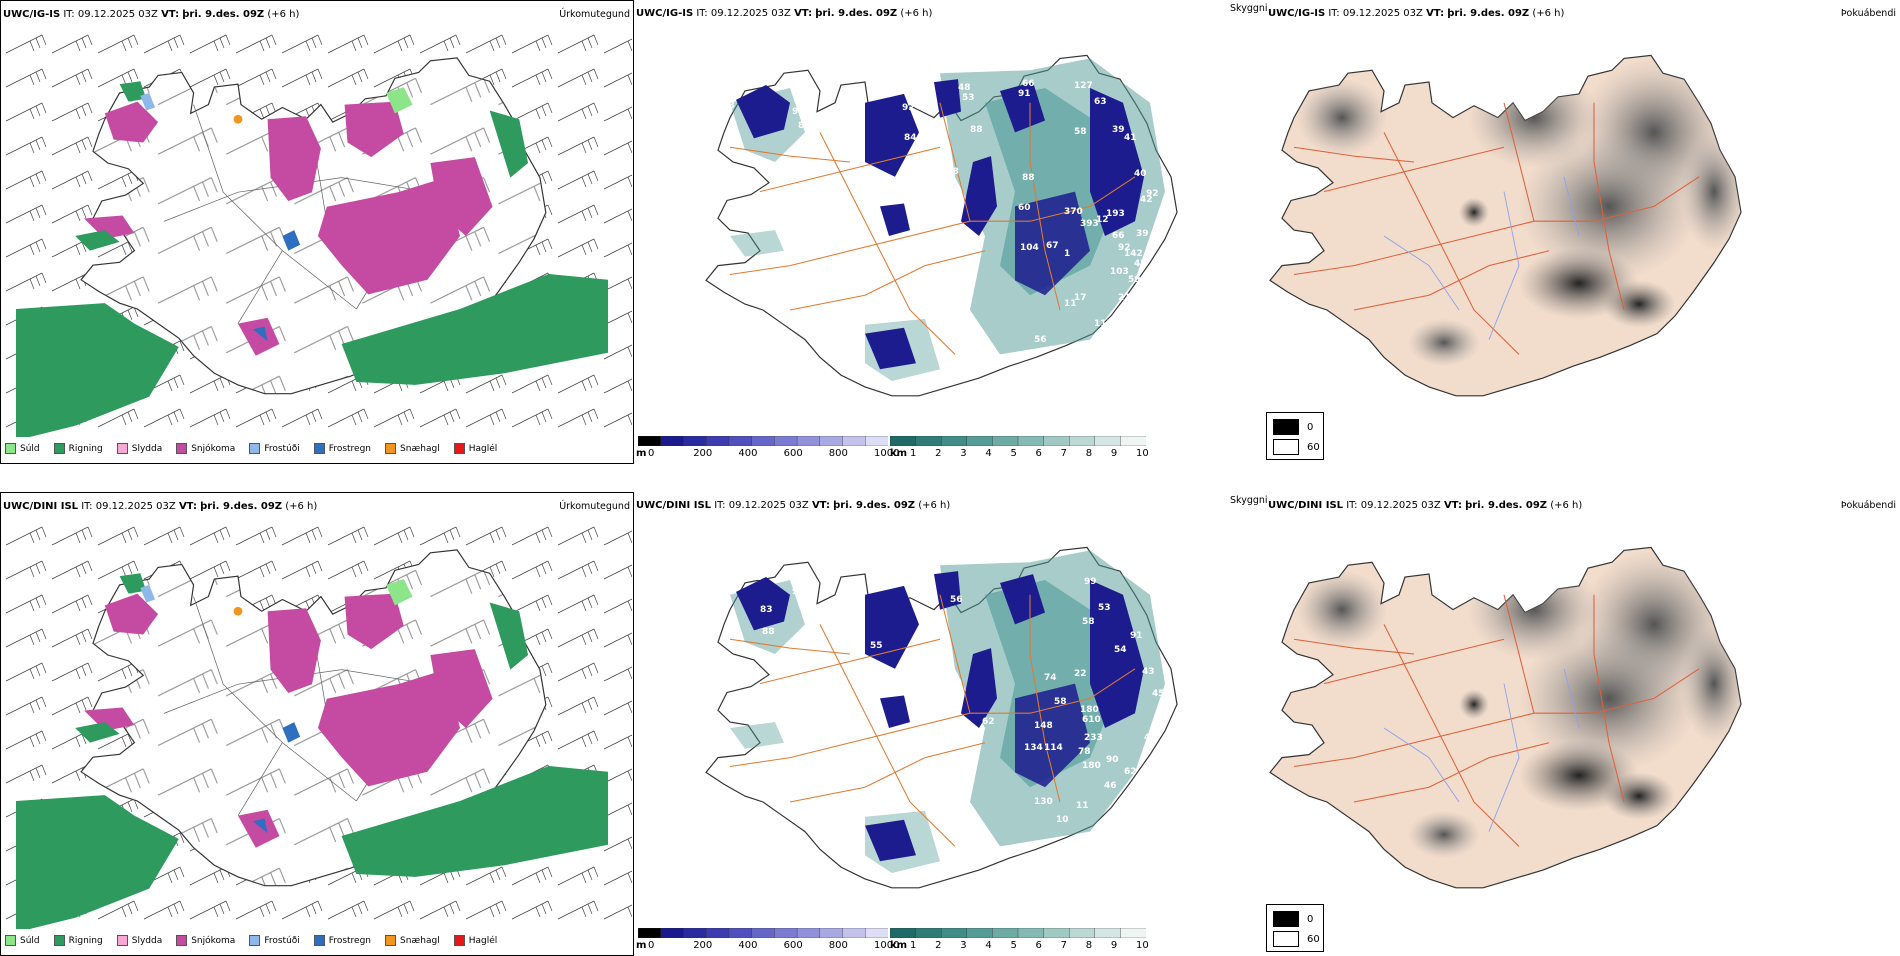 The width and height of the screenshot is (1900, 956). Describe the element at coordinates (1140, 174) in the screenshot. I see `visibility-value-label: 40` at that location.